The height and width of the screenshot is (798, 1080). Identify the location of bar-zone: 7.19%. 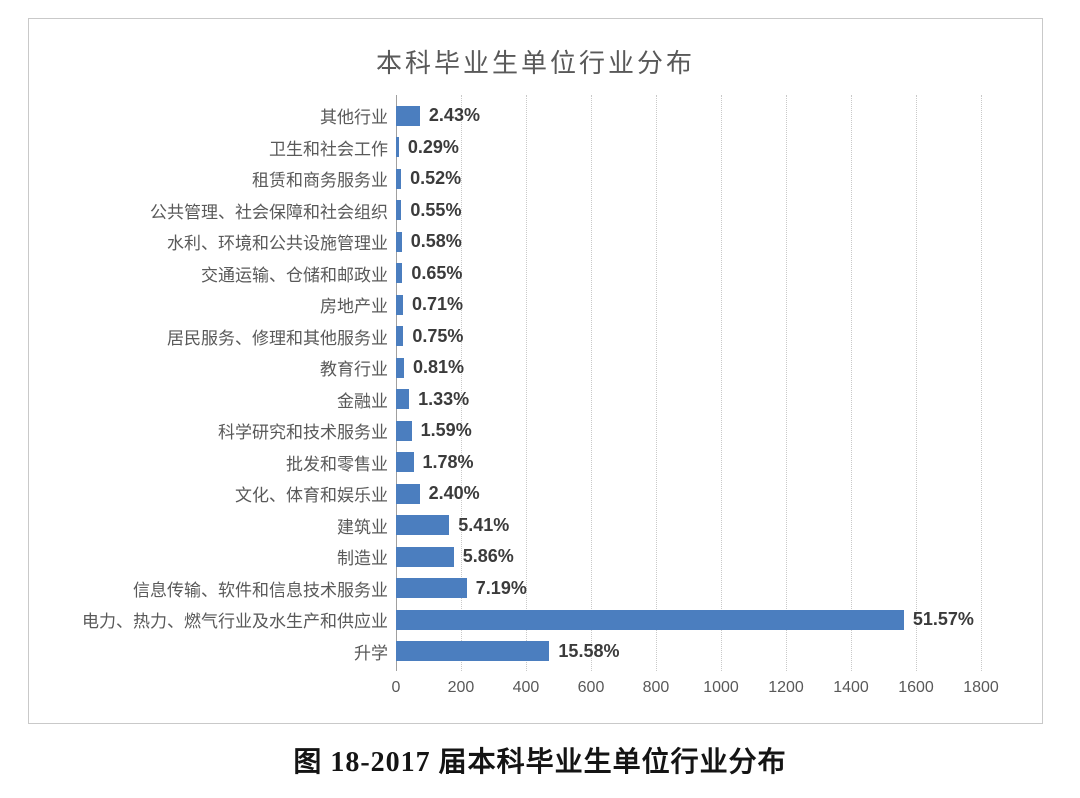
(688, 588).